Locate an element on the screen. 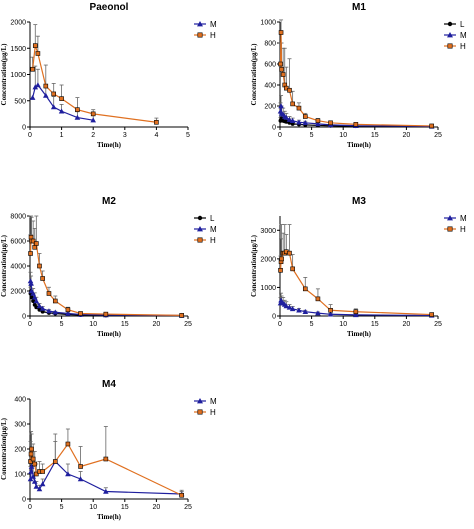 The width and height of the screenshot is (474, 529). panel-title: M4 is located at coordinates (109, 384).